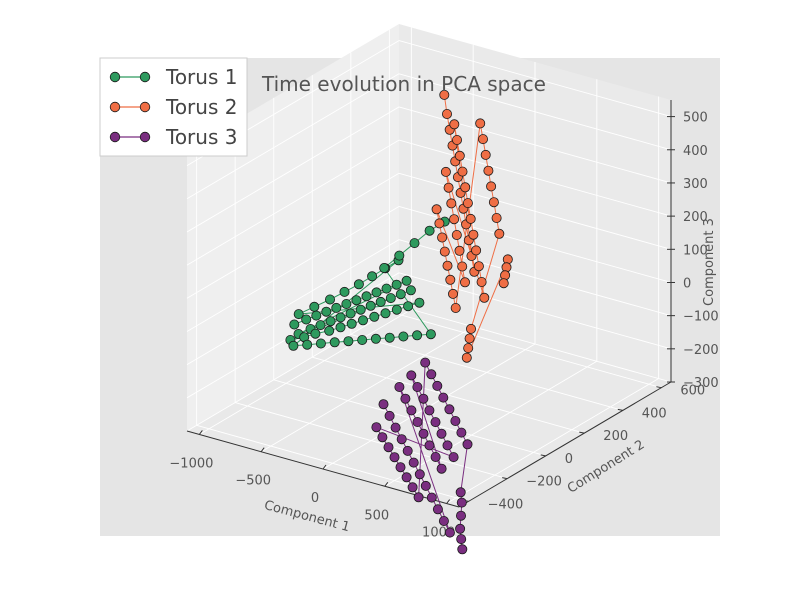 The image size is (800, 597). I want to click on y-tick-label: −200, so click(544, 482).